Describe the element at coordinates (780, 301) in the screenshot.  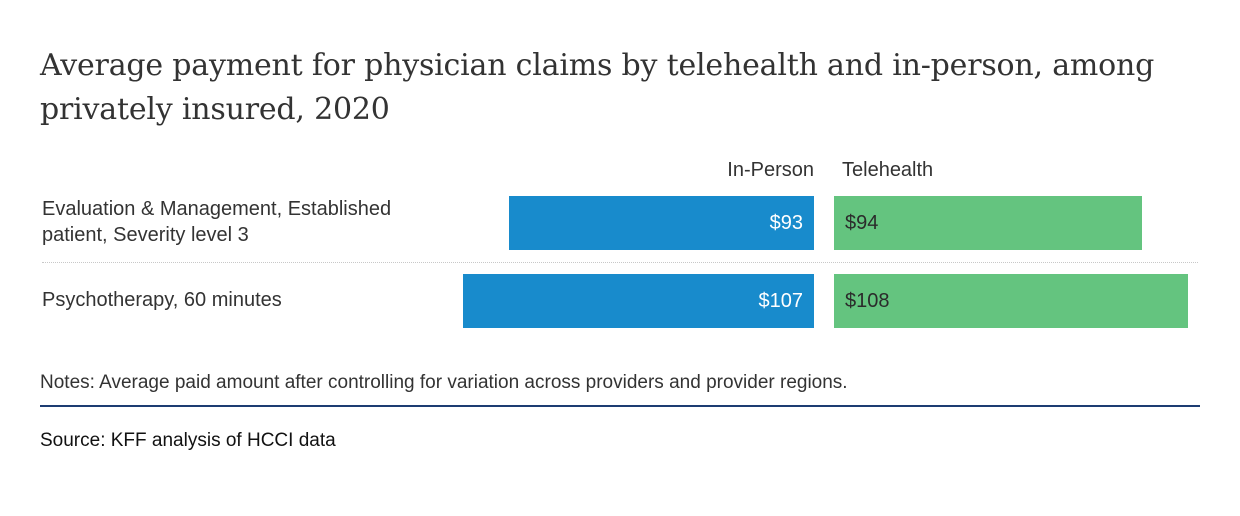
I see `data-label-in-person-psychotherapy: $107` at that location.